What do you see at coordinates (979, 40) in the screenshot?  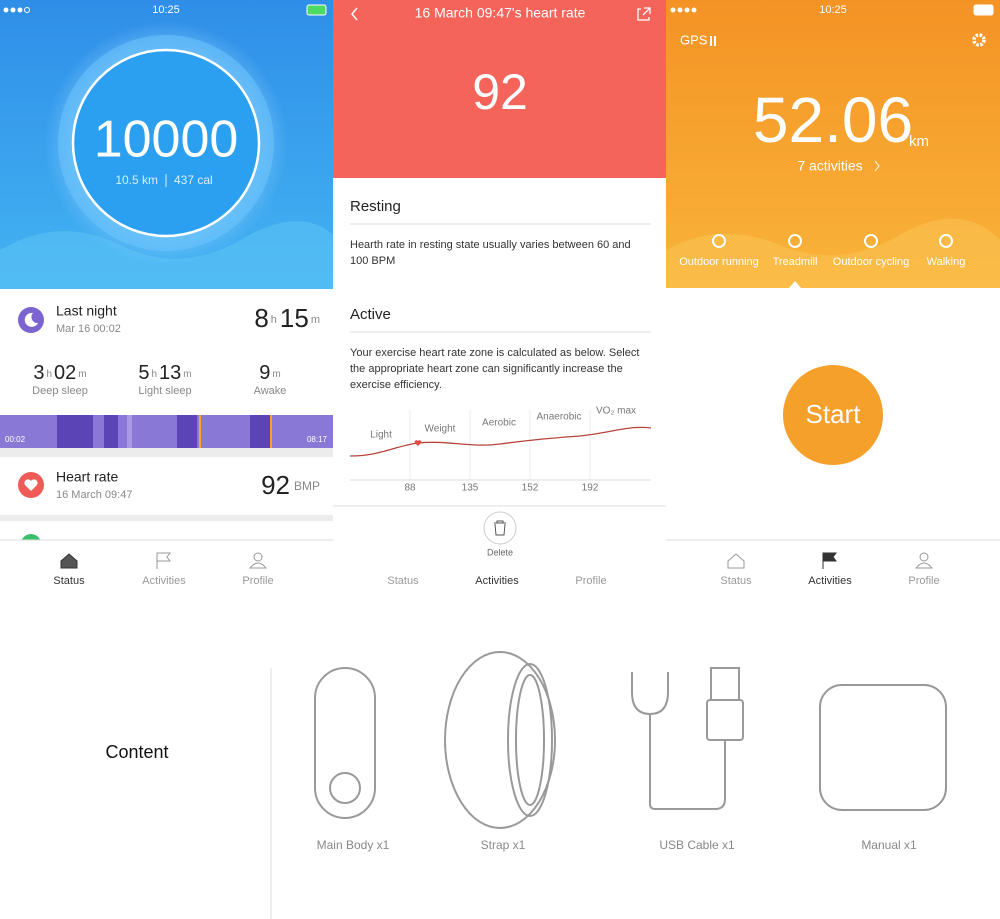 I see `settings-button` at bounding box center [979, 40].